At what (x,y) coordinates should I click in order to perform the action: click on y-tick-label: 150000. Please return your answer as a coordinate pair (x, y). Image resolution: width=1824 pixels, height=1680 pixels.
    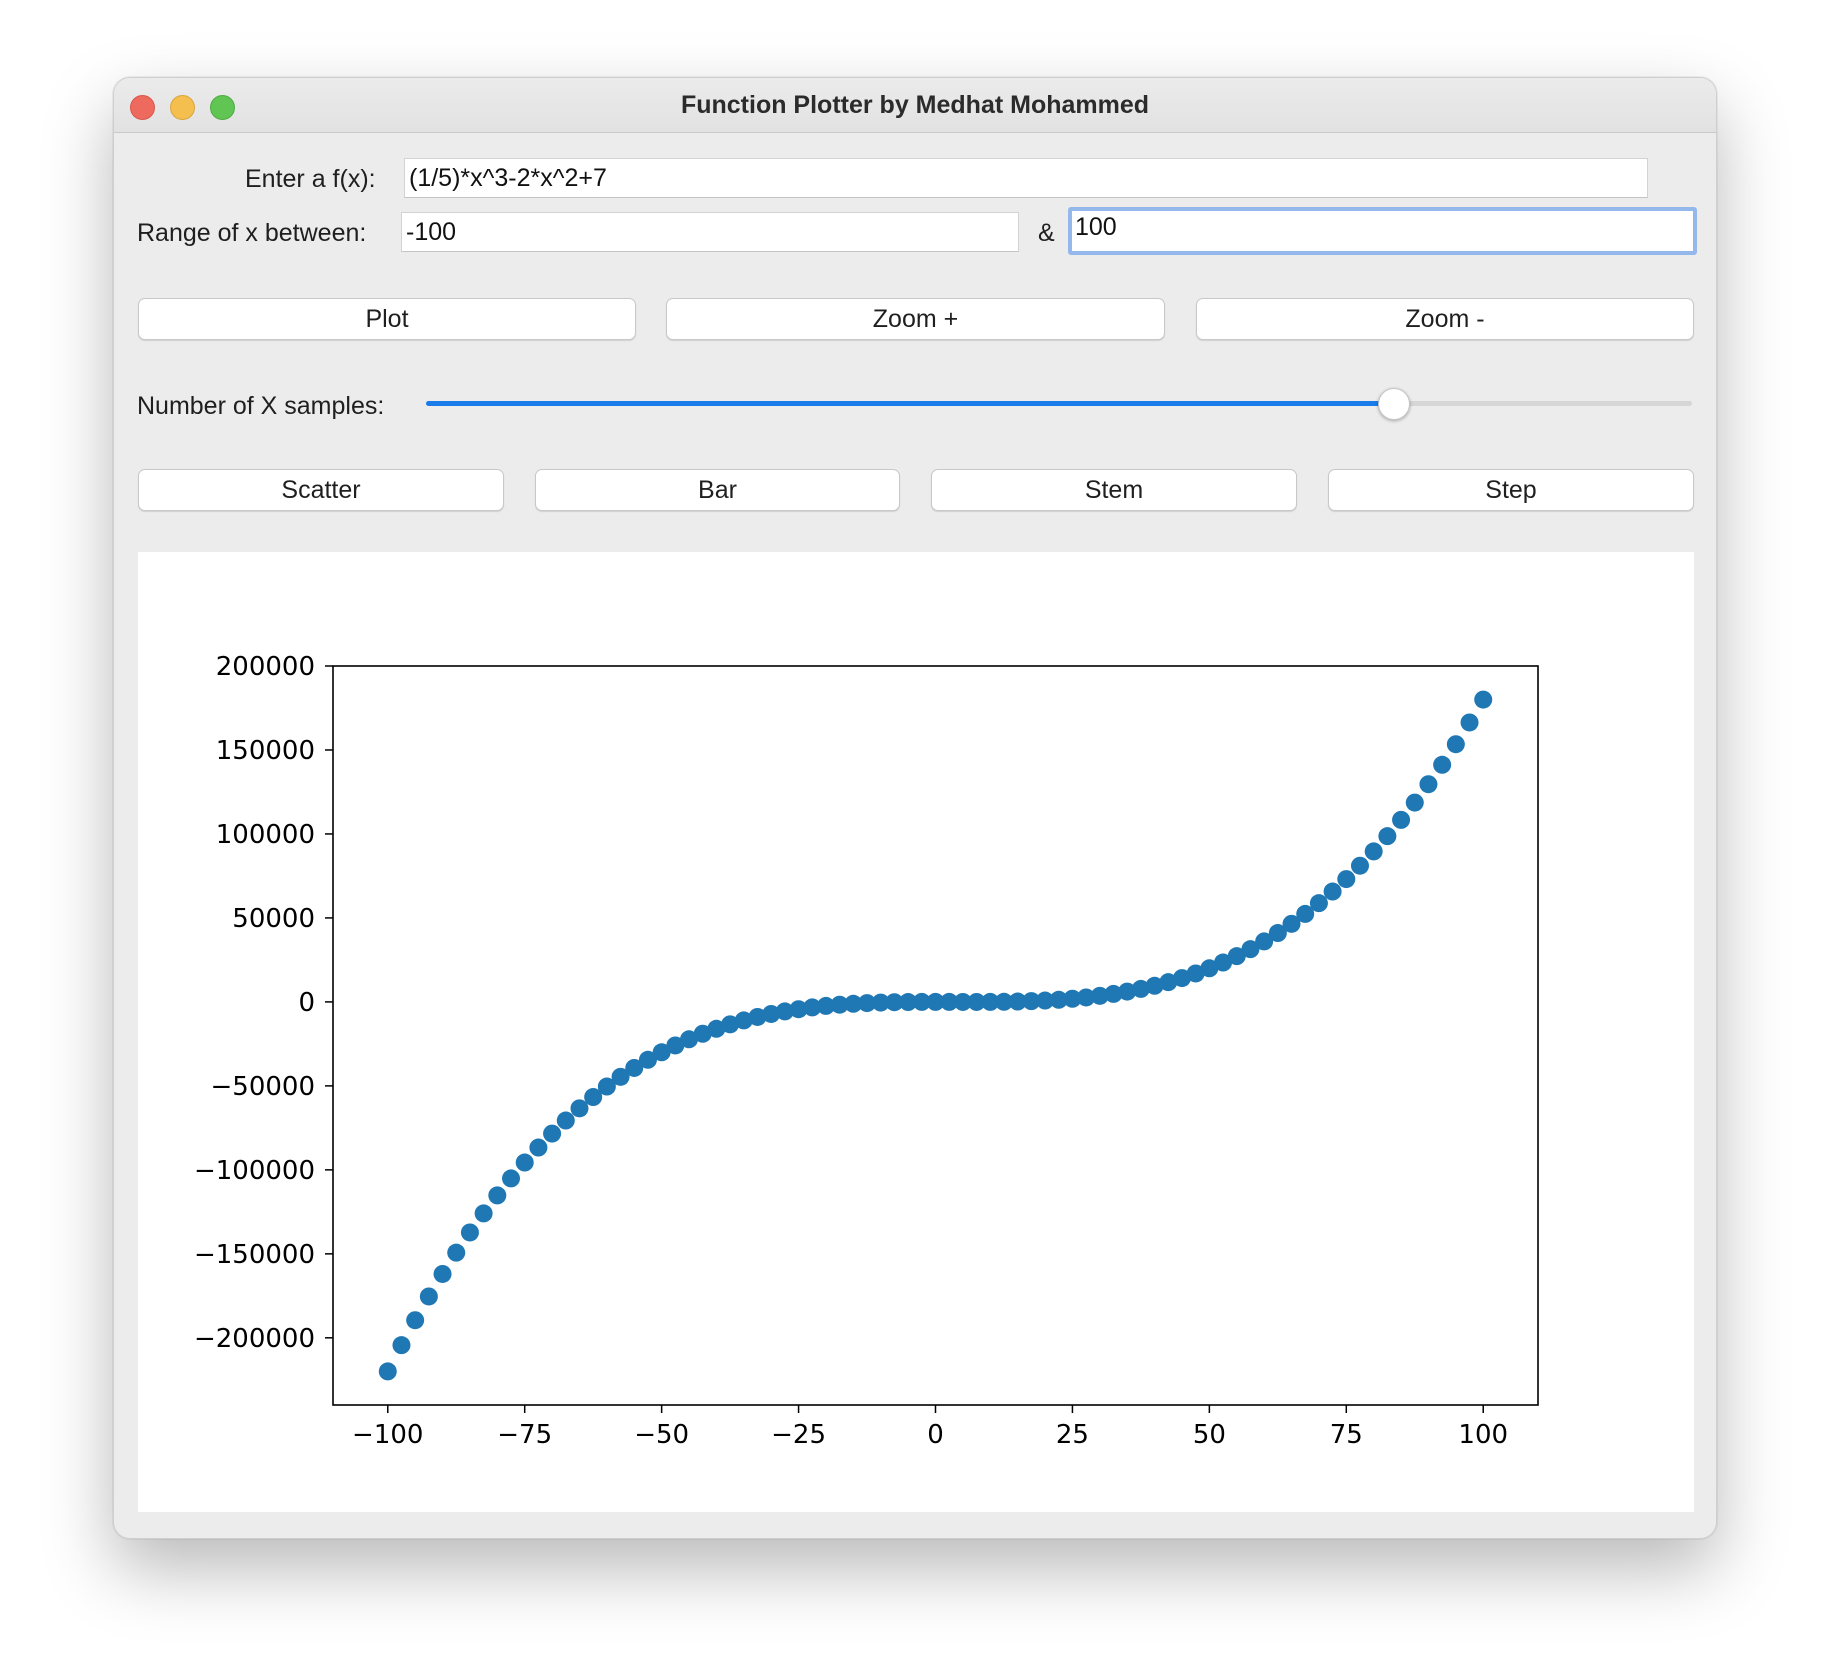
    Looking at the image, I should click on (265, 751).